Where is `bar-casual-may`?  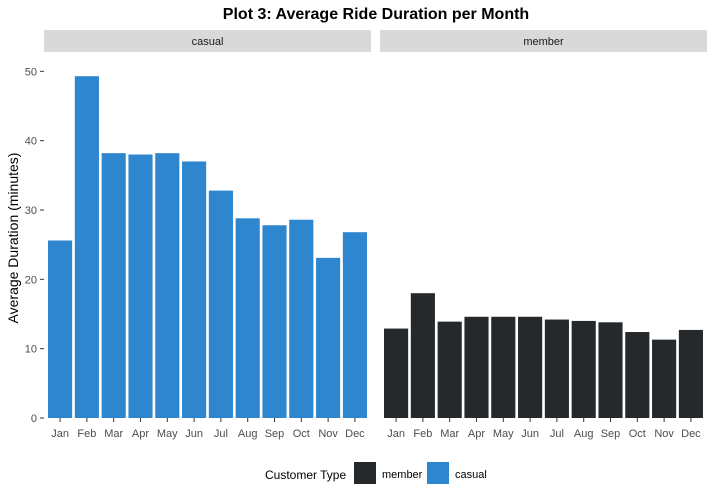 bar-casual-may is located at coordinates (167, 285).